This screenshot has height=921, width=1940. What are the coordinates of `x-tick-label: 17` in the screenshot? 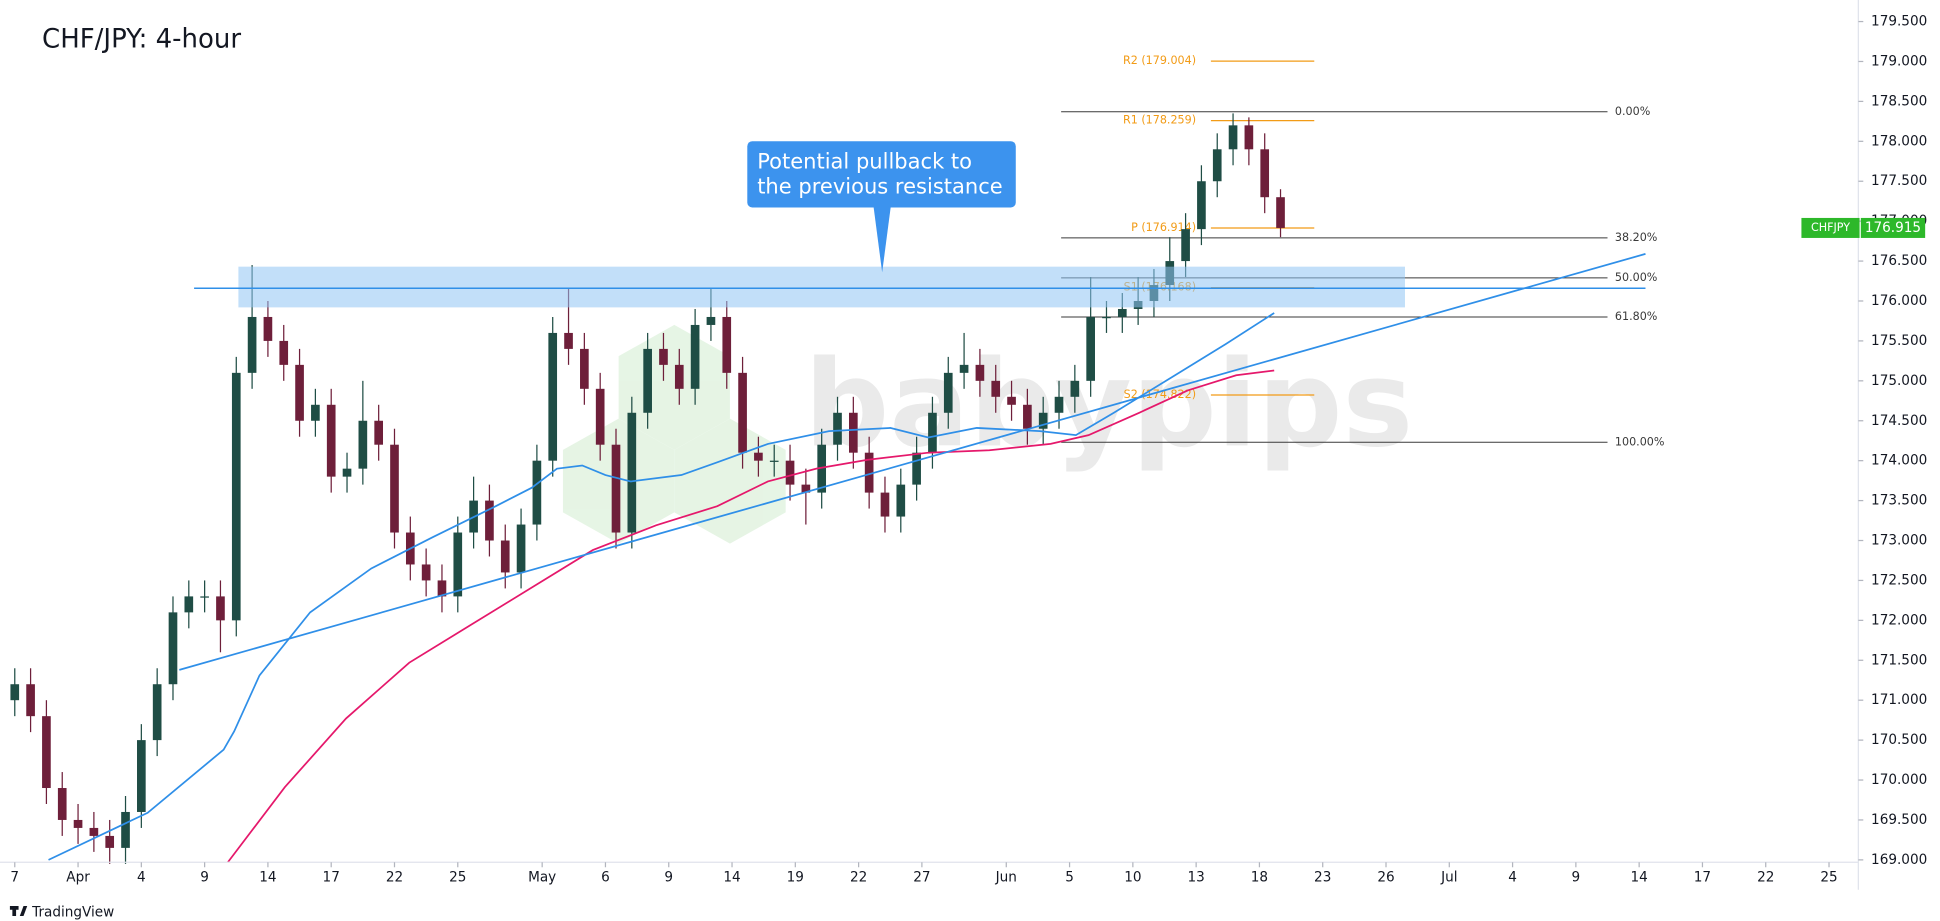 It's located at (331, 877).